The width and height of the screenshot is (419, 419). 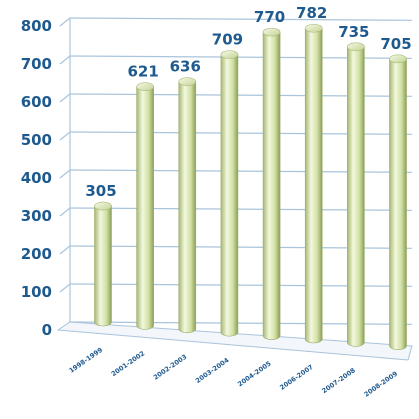 What do you see at coordinates (254, 373) in the screenshot?
I see `x-tick-label: 2004-2005` at bounding box center [254, 373].